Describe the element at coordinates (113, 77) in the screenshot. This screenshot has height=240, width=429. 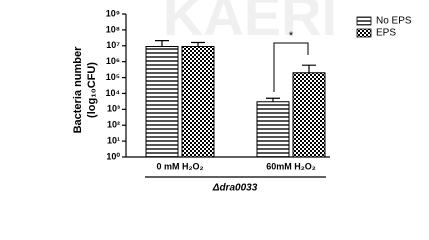
I see `y-tick-label: 10⁵` at that location.